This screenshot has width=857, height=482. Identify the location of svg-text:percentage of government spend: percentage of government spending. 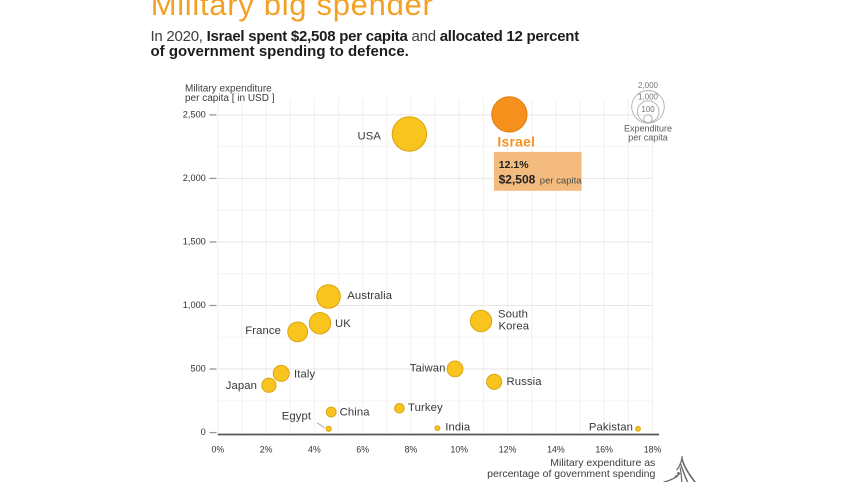
(571, 474).